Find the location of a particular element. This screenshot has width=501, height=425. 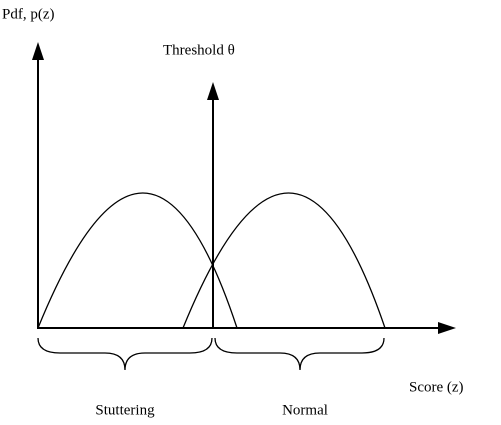

stuttering-brace is located at coordinates (125, 354).